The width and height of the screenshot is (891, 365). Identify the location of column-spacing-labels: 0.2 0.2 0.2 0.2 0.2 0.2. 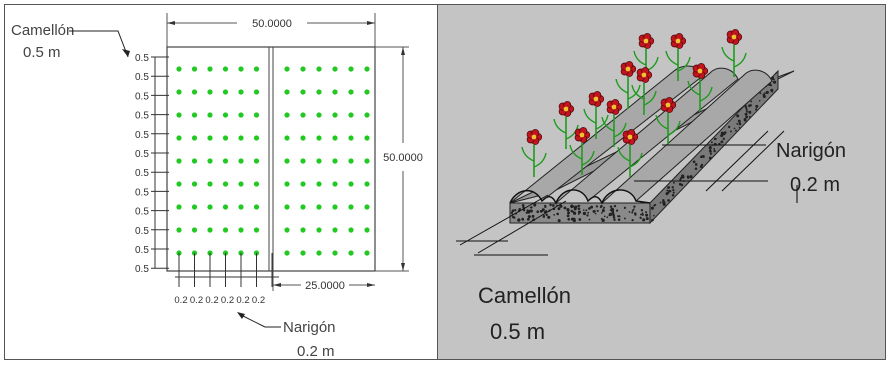
(219, 300).